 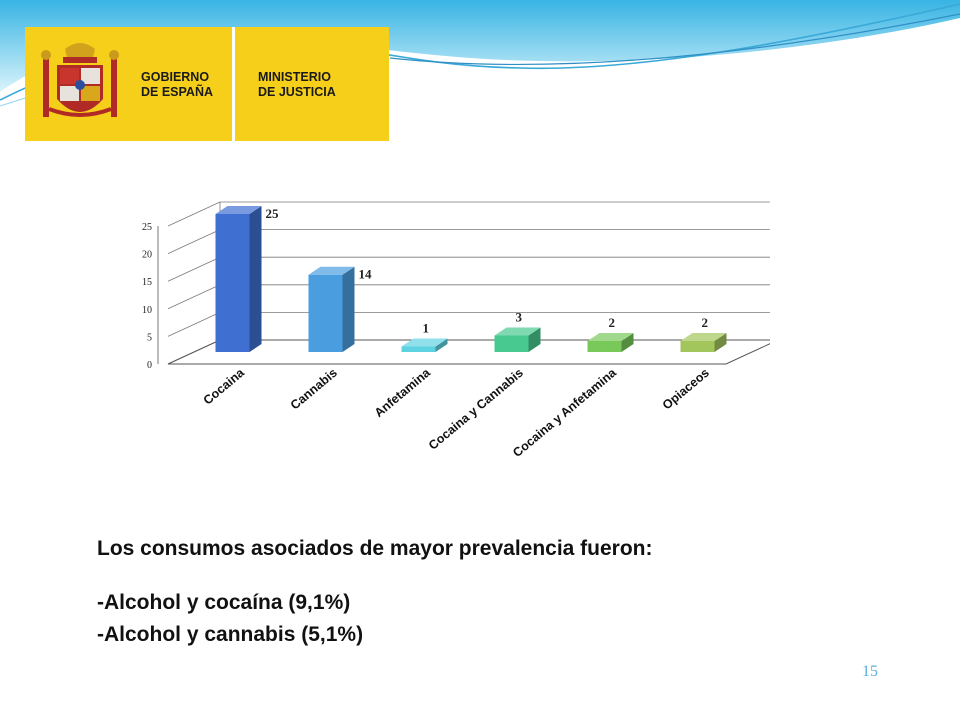 I want to click on logo-line-4: DE JUSTICIA, so click(x=297, y=91).